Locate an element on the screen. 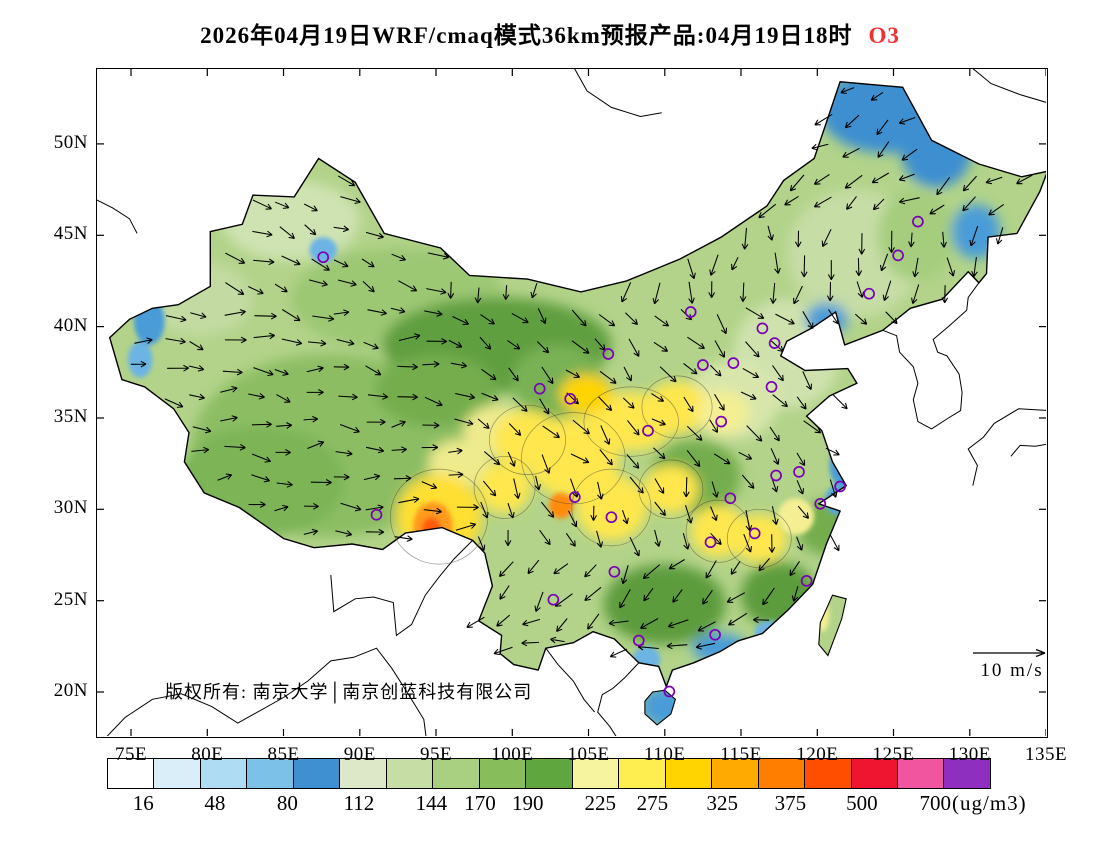 This screenshot has width=1100, height=850. colorbar-tick-label: 325 is located at coordinates (722, 803).